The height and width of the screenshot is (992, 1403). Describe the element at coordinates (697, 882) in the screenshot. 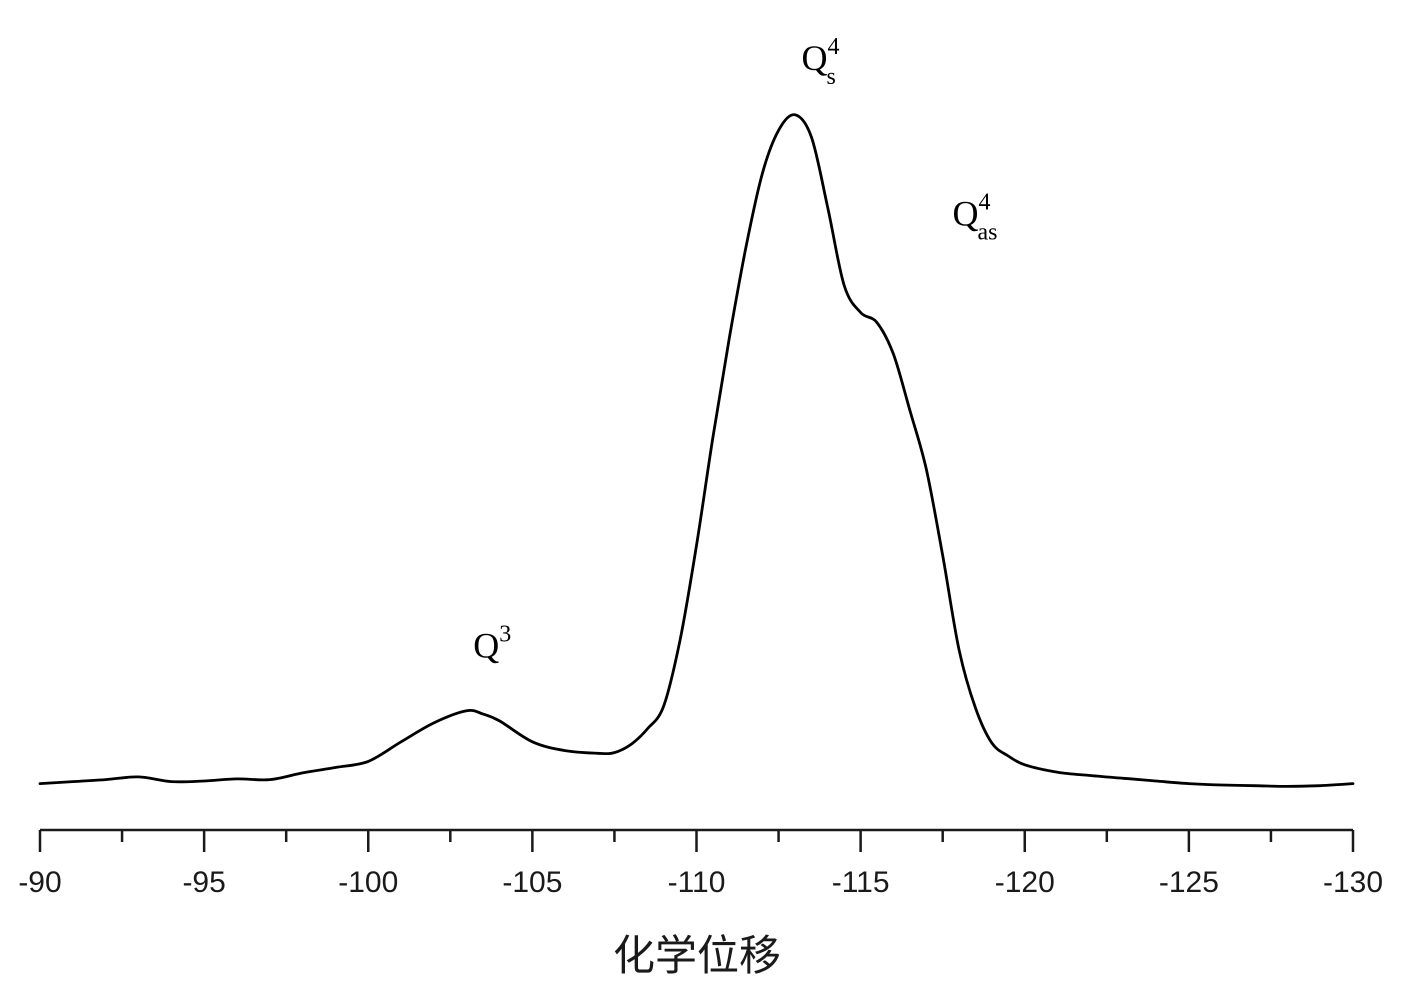

I see `x-tick-label: -110` at that location.